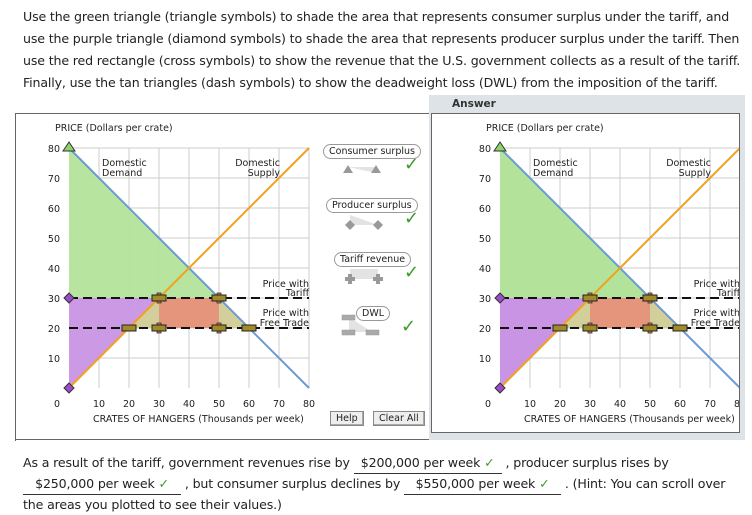 Image resolution: width=752 pixels, height=515 pixels. What do you see at coordinates (373, 259) in the screenshot?
I see `tariff-revenue-tool-label: Tariff revenue` at bounding box center [373, 259].